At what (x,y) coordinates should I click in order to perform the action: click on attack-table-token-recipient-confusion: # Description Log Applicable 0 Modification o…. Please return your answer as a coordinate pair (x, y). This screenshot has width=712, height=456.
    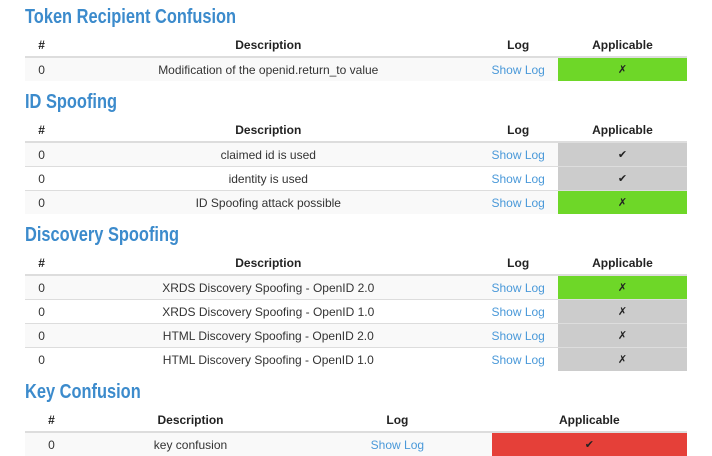
    Looking at the image, I should click on (356, 57).